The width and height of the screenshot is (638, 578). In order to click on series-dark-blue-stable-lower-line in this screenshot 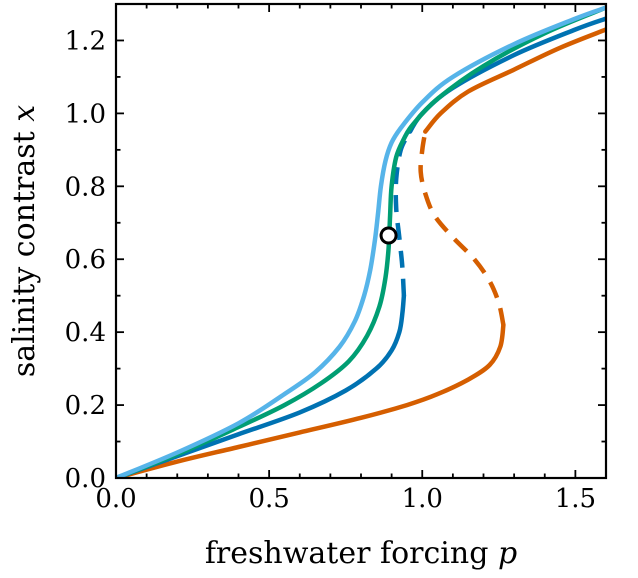, I will do `click(261, 385)`.